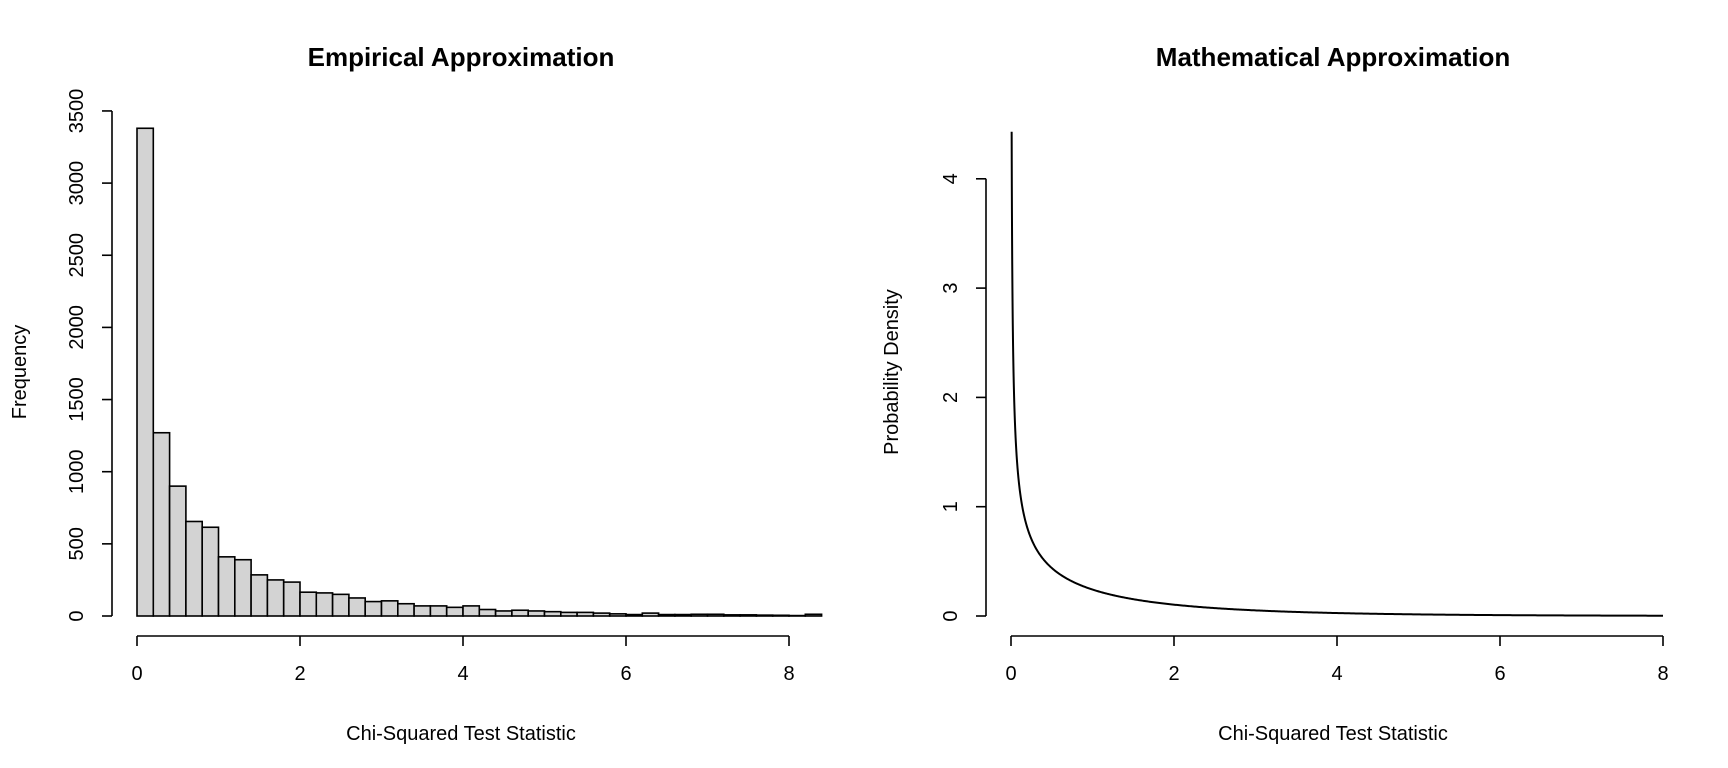 This screenshot has width=1728, height=768. Describe the element at coordinates (299, 674) in the screenshot. I see `histogram-x-tick-label: 2` at that location.